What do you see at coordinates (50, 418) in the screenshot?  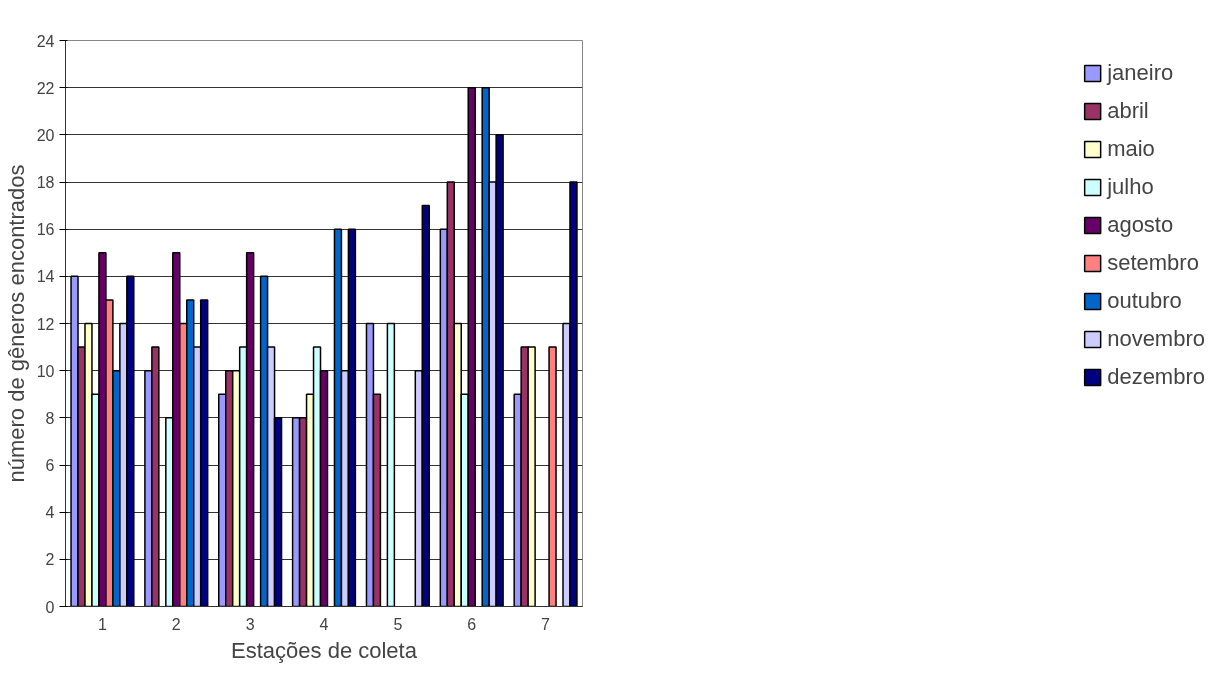 I see `y-tick-label: 8` at bounding box center [50, 418].